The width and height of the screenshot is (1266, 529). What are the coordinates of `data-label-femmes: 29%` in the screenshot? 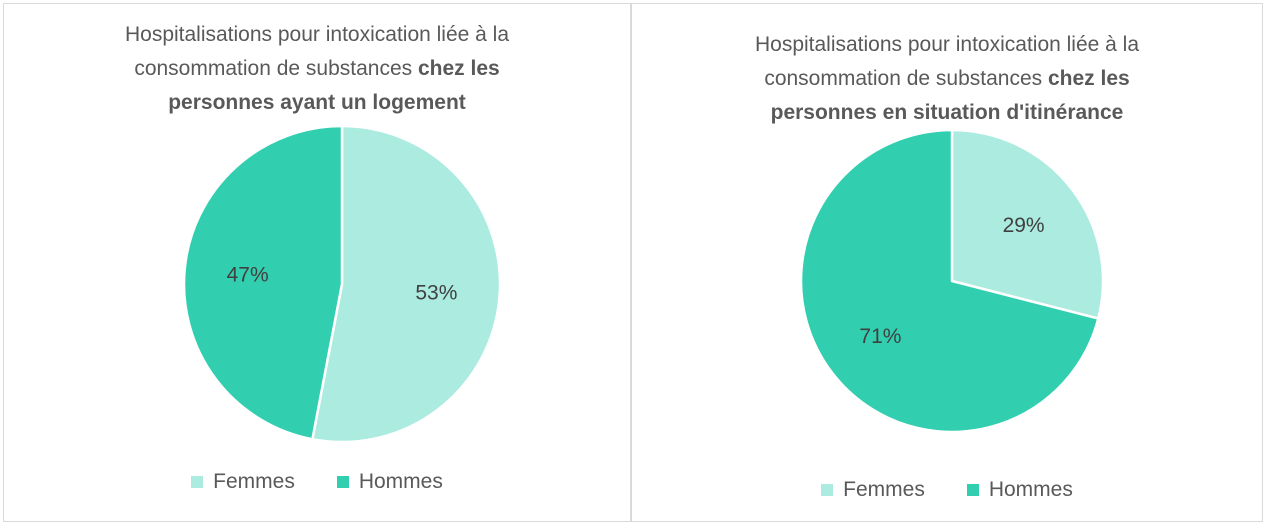 It's located at (1024, 225).